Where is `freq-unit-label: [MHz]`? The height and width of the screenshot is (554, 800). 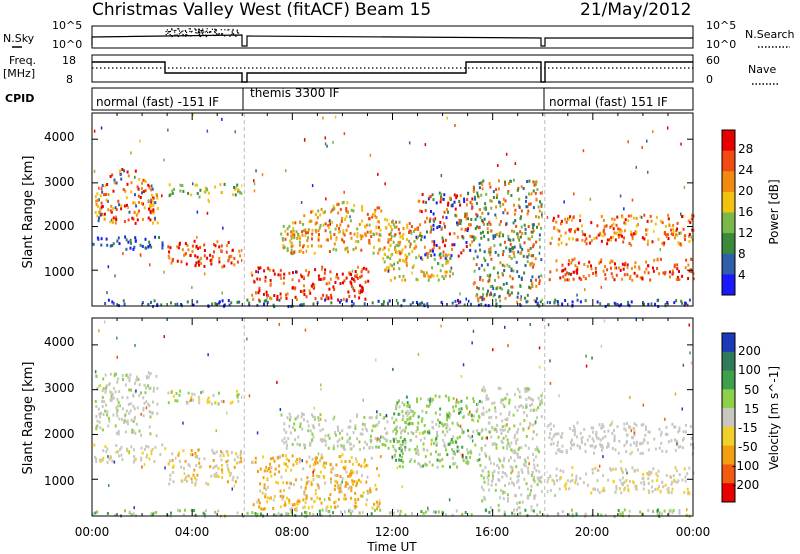 freq-unit-label: [MHz] is located at coordinates (19, 73).